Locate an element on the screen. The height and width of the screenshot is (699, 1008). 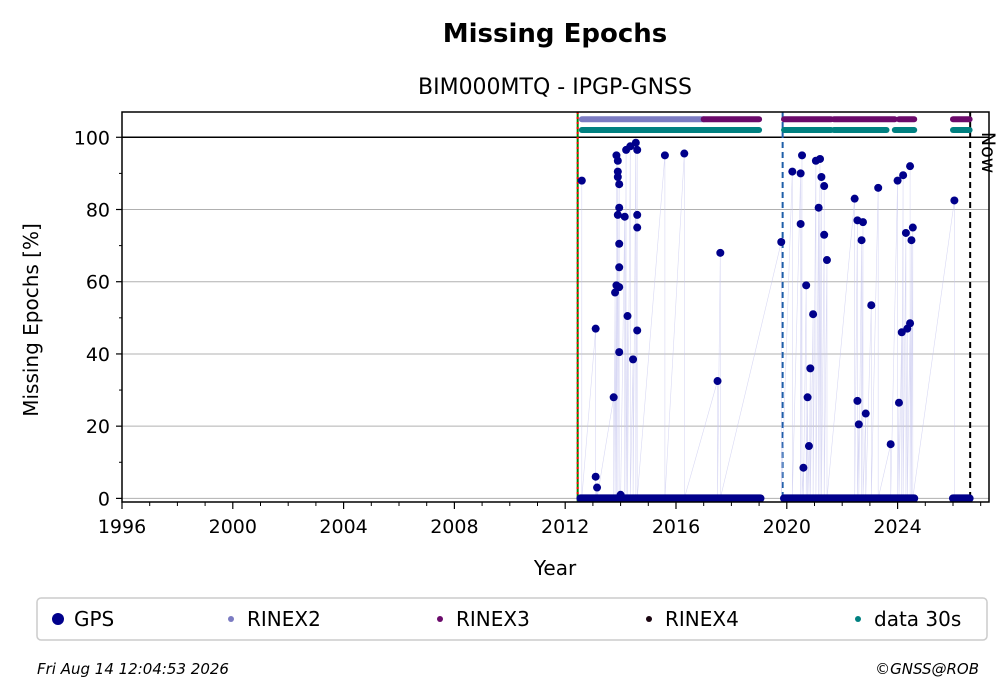
footer-timestamp: Fri Aug 14 12:04:53 2026 is located at coordinates (133, 669).